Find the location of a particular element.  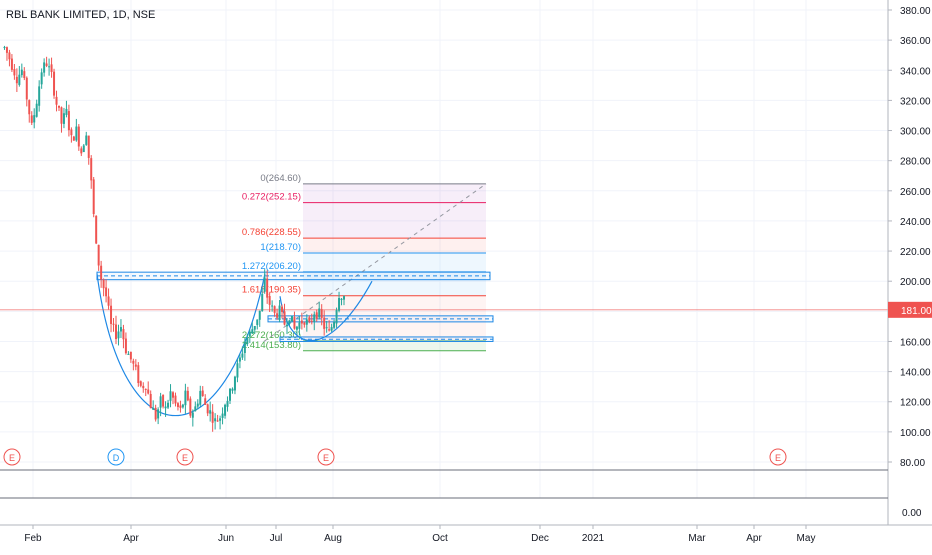

fib-trend-line is located at coordinates (375, 262).